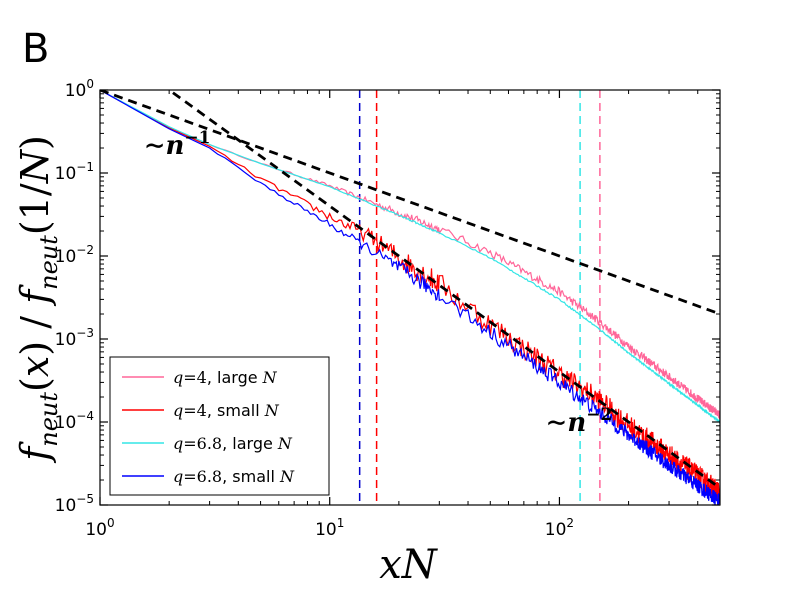  What do you see at coordinates (35, 142) in the screenshot?
I see `y-label-paren4: )` at bounding box center [35, 142].